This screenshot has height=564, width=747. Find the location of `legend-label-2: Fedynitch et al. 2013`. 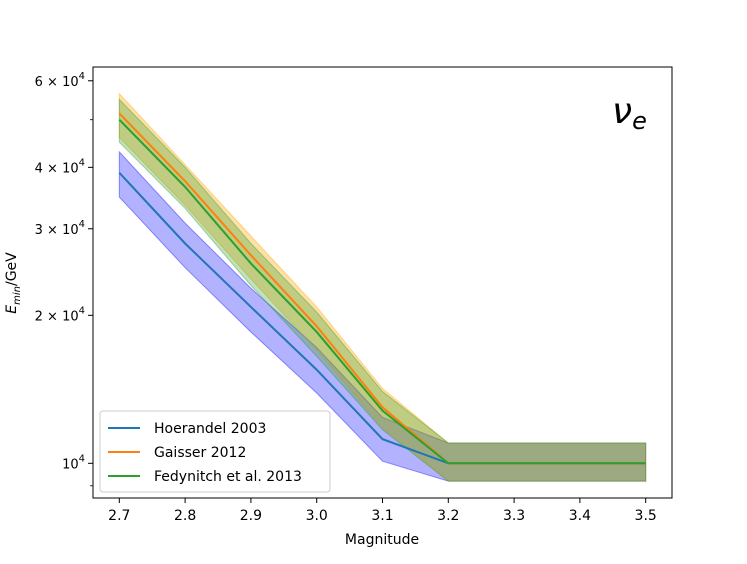

legend-label-2: Fedynitch et al. 2013 is located at coordinates (228, 477).